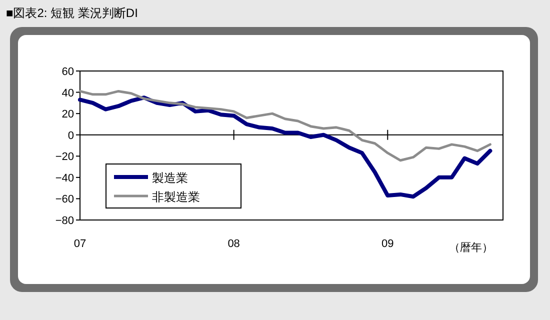  What do you see at coordinates (72, 13) in the screenshot?
I see `chart-title: ■図表2: 短観 業況判断DI` at bounding box center [72, 13].